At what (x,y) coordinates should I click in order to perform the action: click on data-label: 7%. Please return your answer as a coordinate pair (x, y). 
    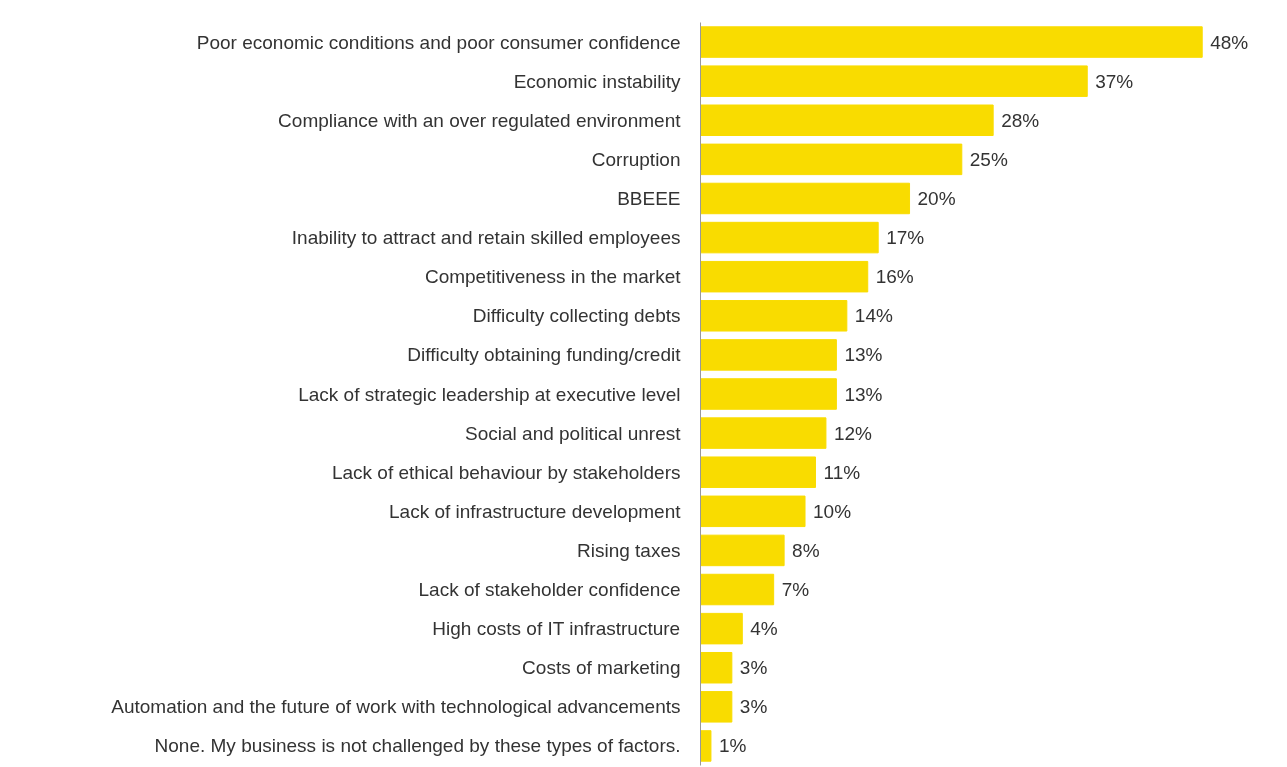
    Looking at the image, I should click on (795, 590).